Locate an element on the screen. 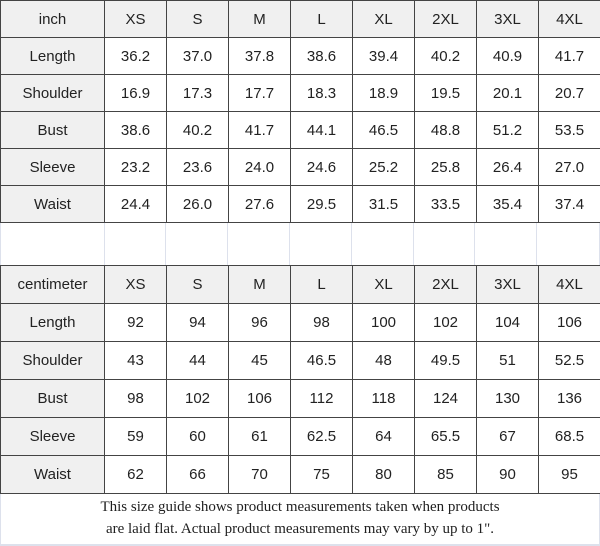  unit-header-cell: centimeter is located at coordinates (52, 284).